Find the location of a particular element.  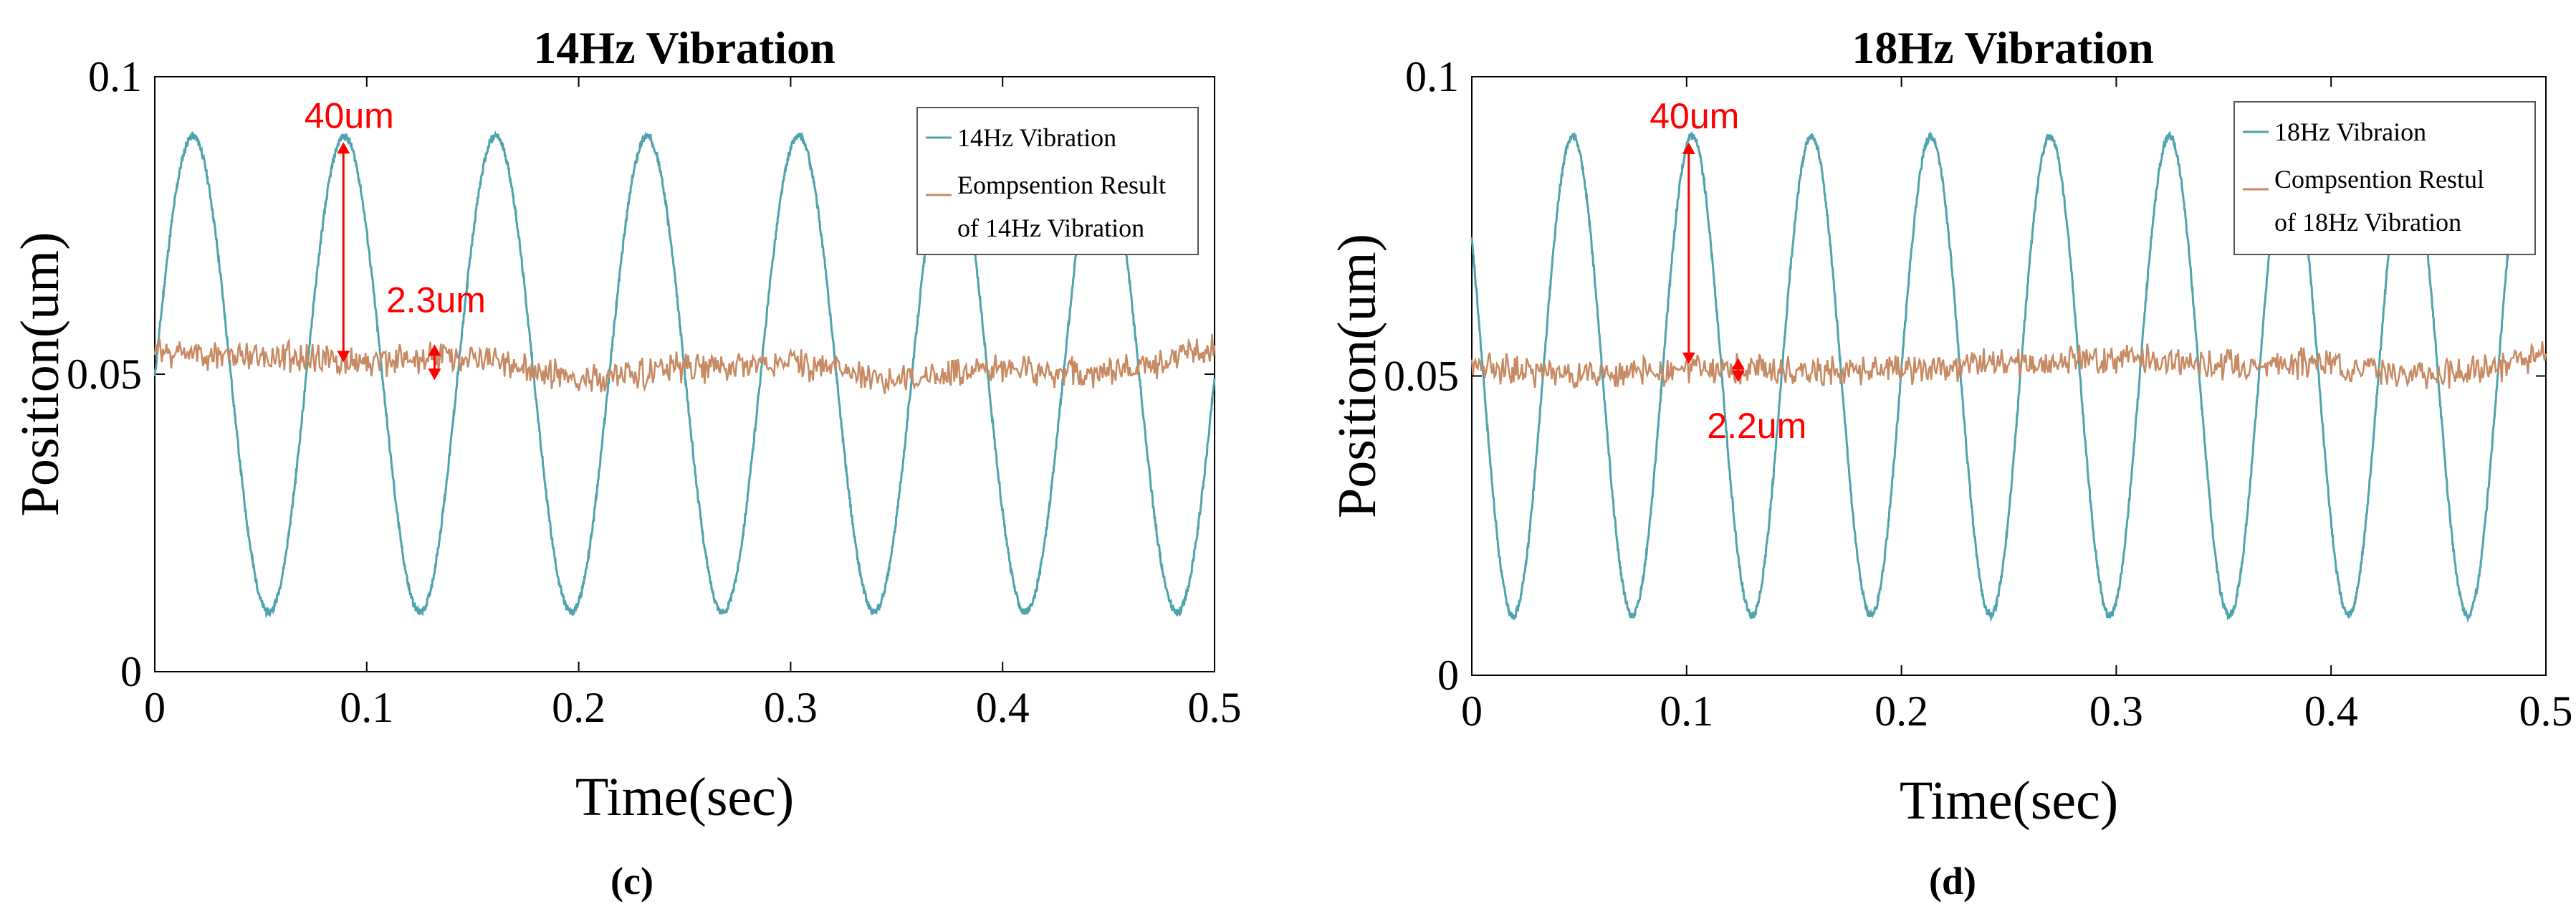

legend-entry: Eompsention Result is located at coordinates (1061, 185).